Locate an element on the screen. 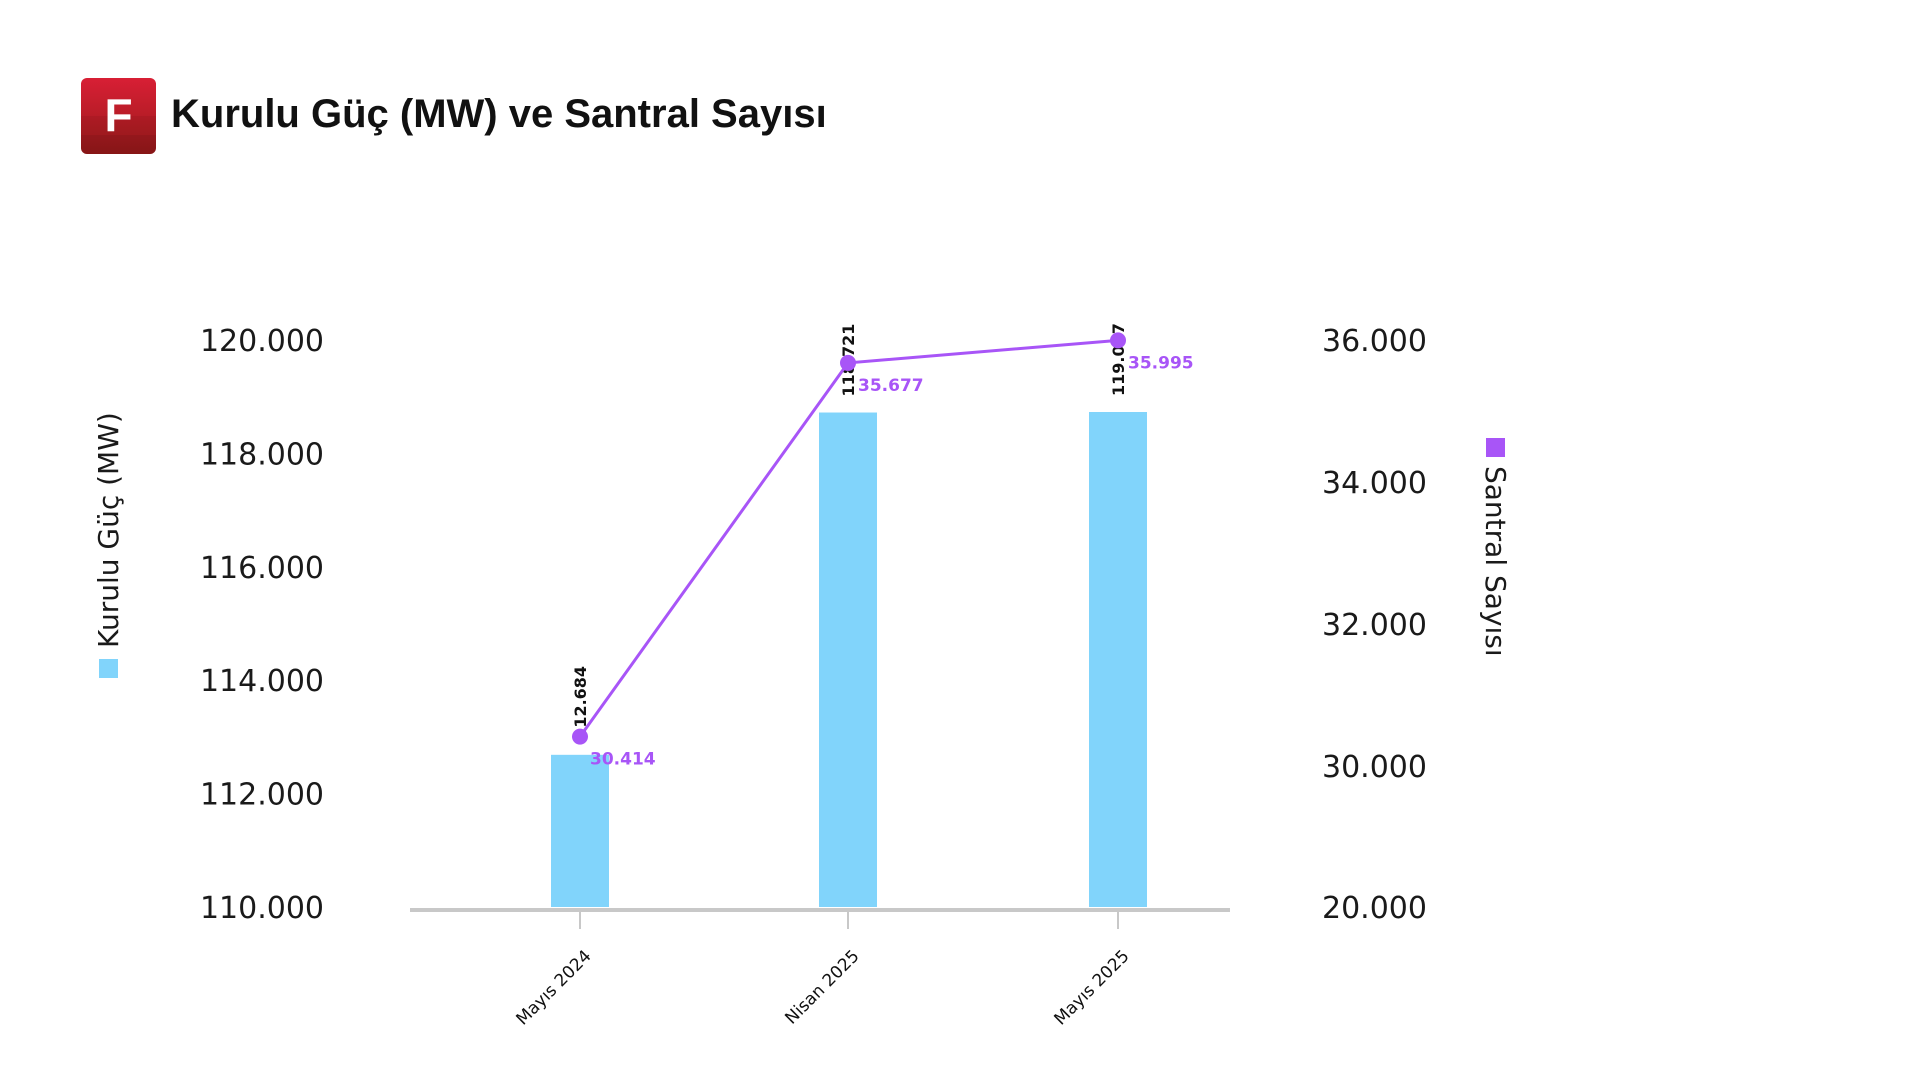 Image resolution: width=1920 pixels, height=1080 pixels. left-tick-label: 114.000 is located at coordinates (262, 681).